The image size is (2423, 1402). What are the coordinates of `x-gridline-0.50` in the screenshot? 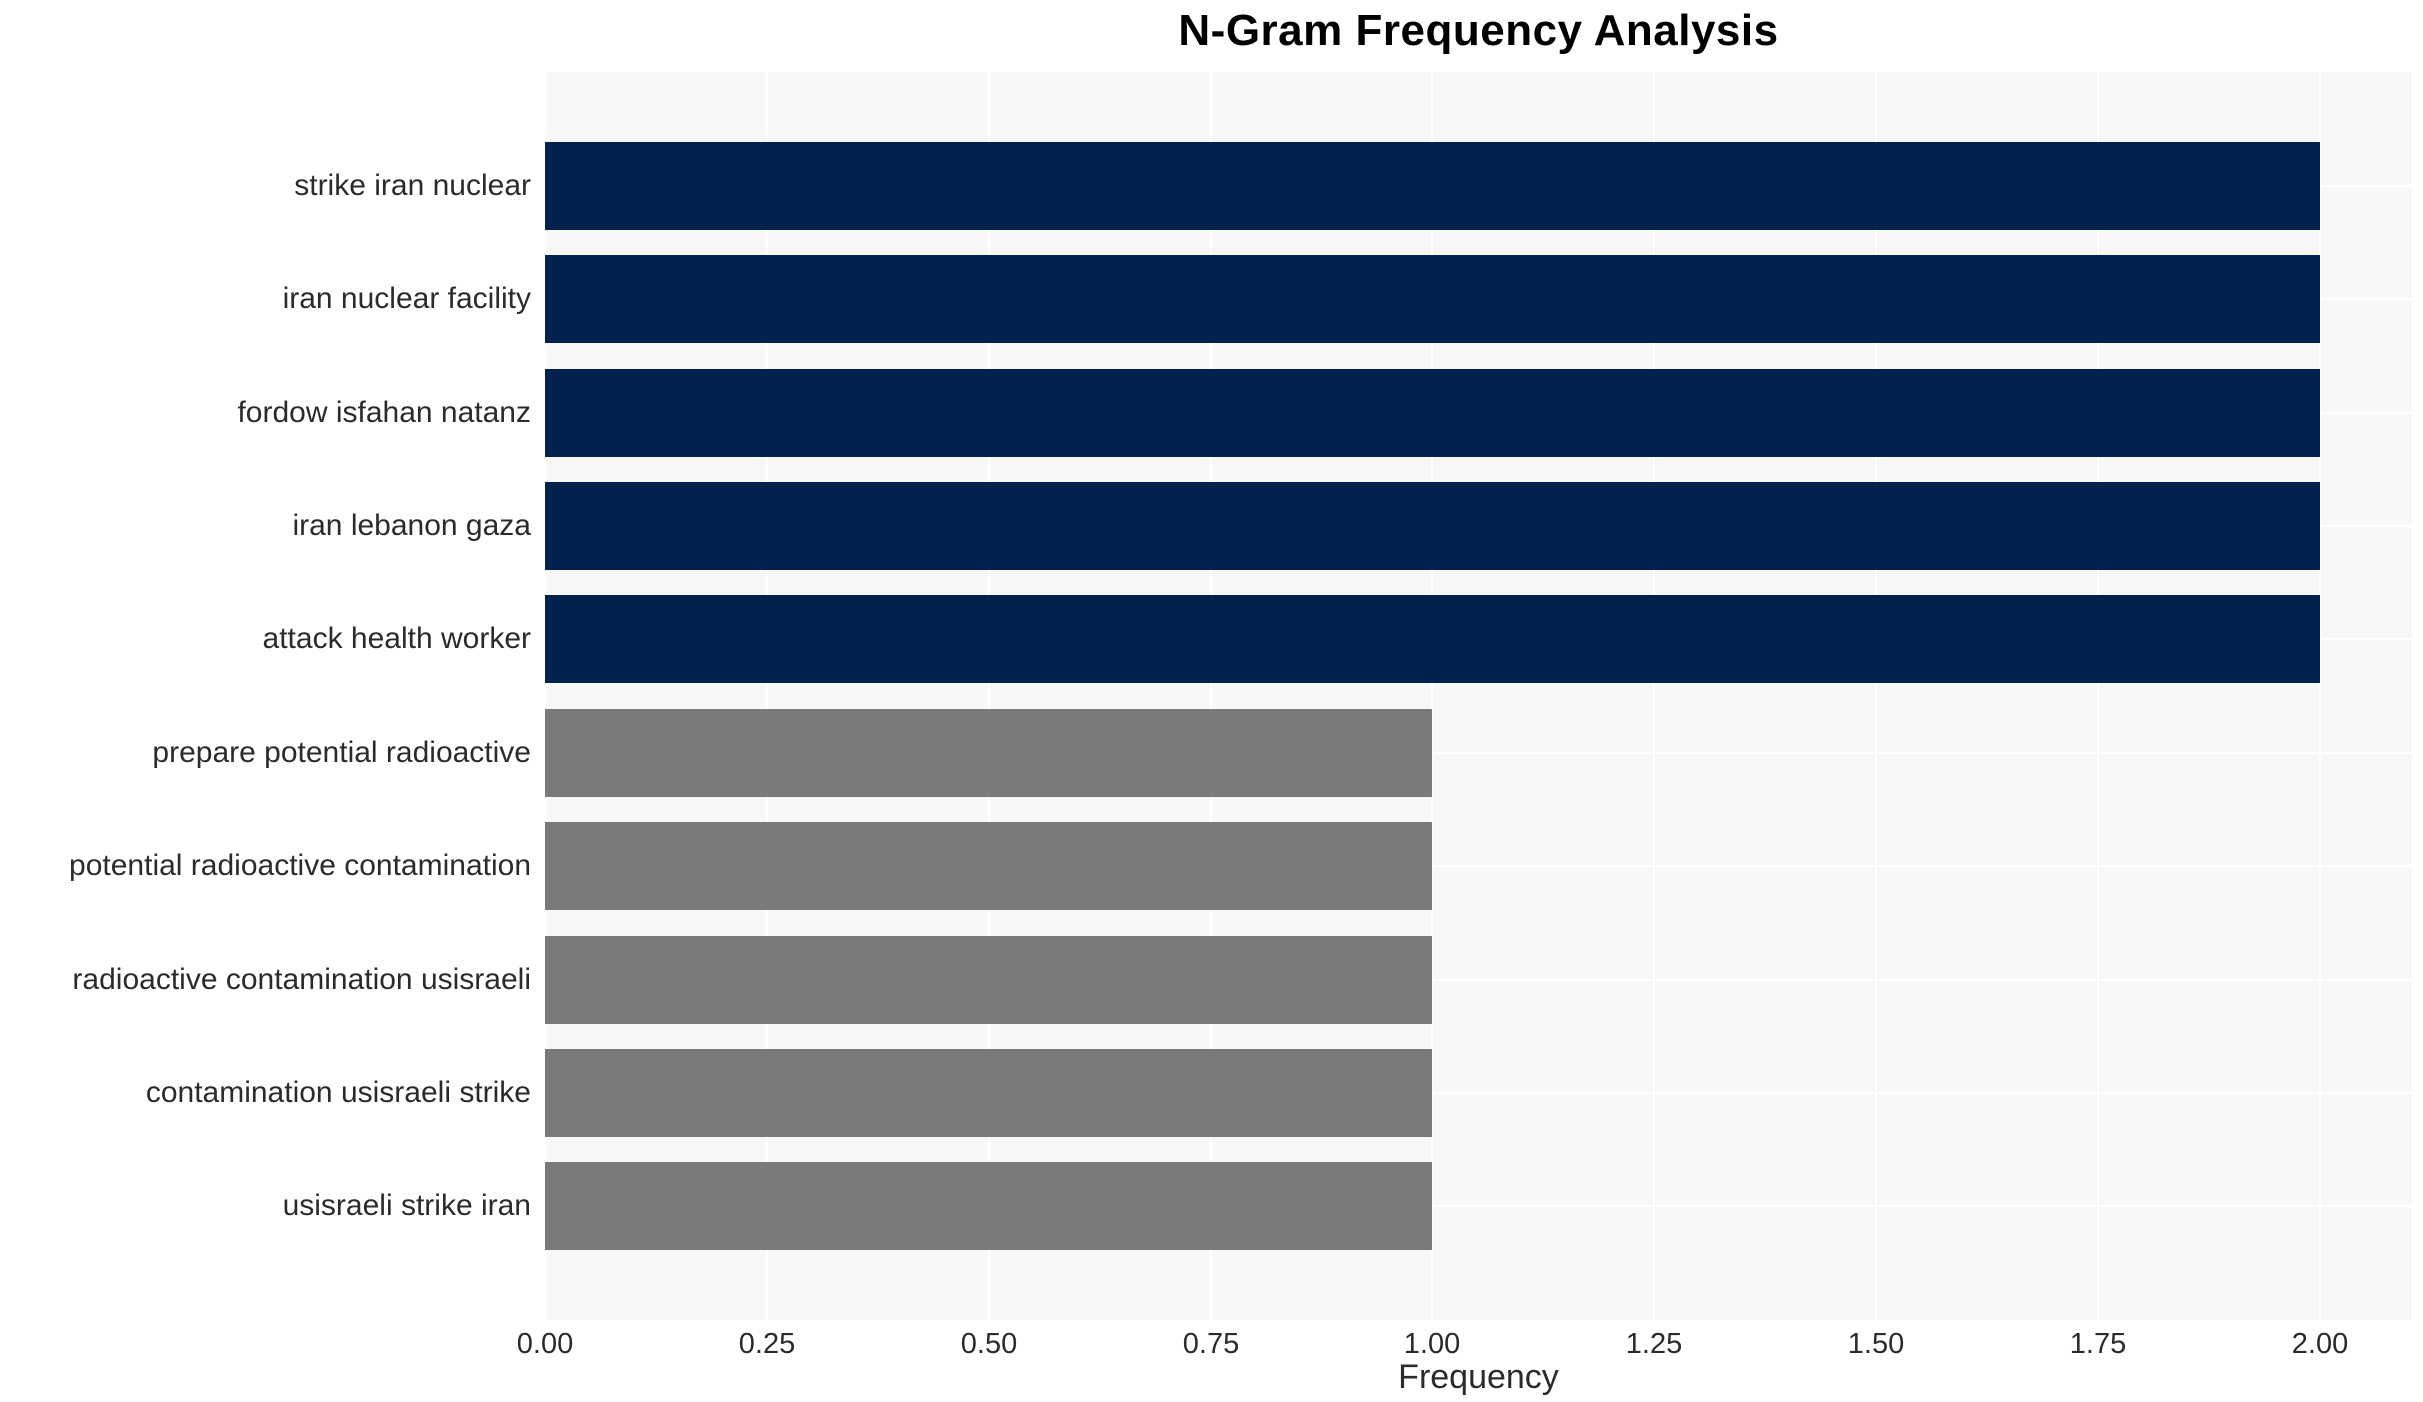 It's located at (989, 696).